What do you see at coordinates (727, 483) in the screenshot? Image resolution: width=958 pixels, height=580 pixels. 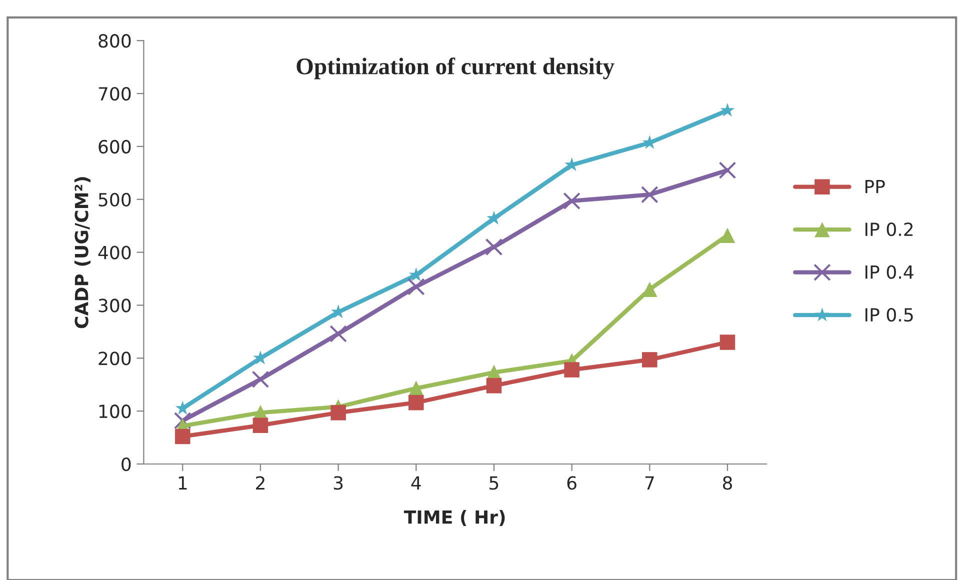 I see `x-tick-label: 8` at bounding box center [727, 483].